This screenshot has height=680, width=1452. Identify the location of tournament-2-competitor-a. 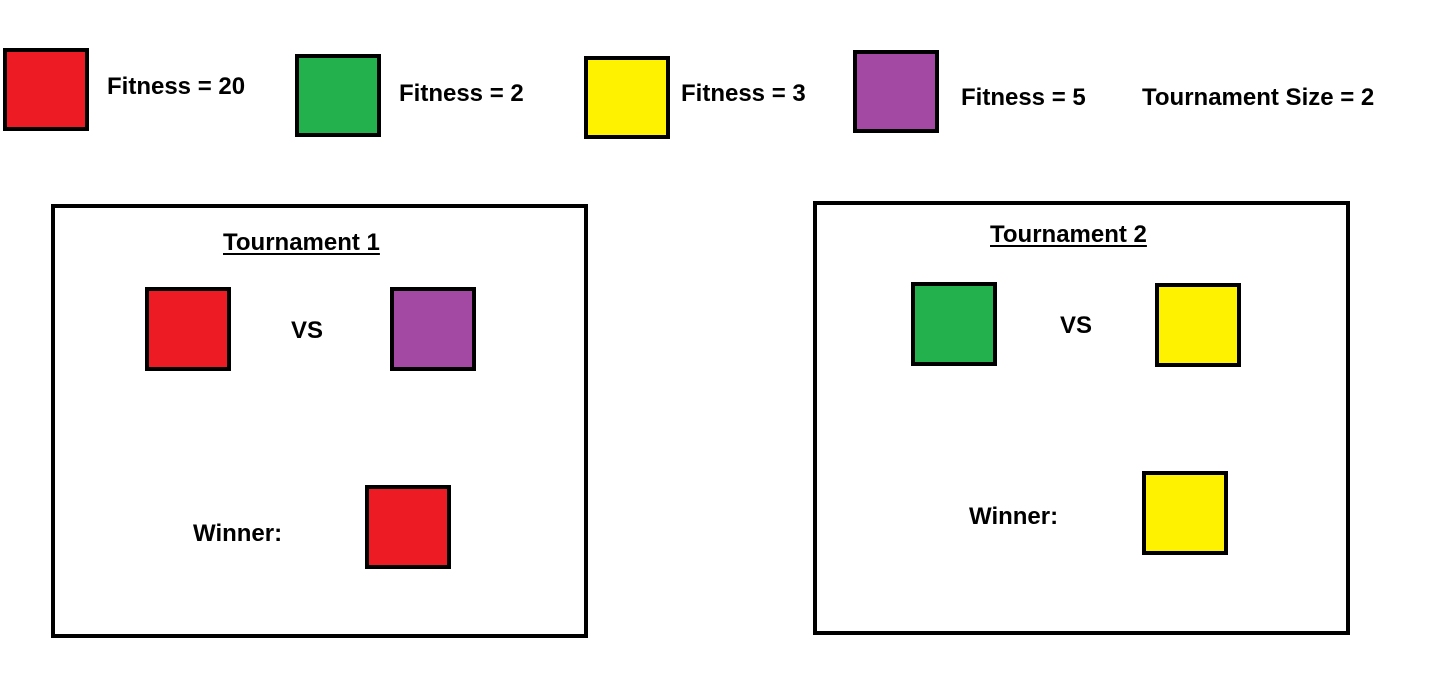
(954, 324).